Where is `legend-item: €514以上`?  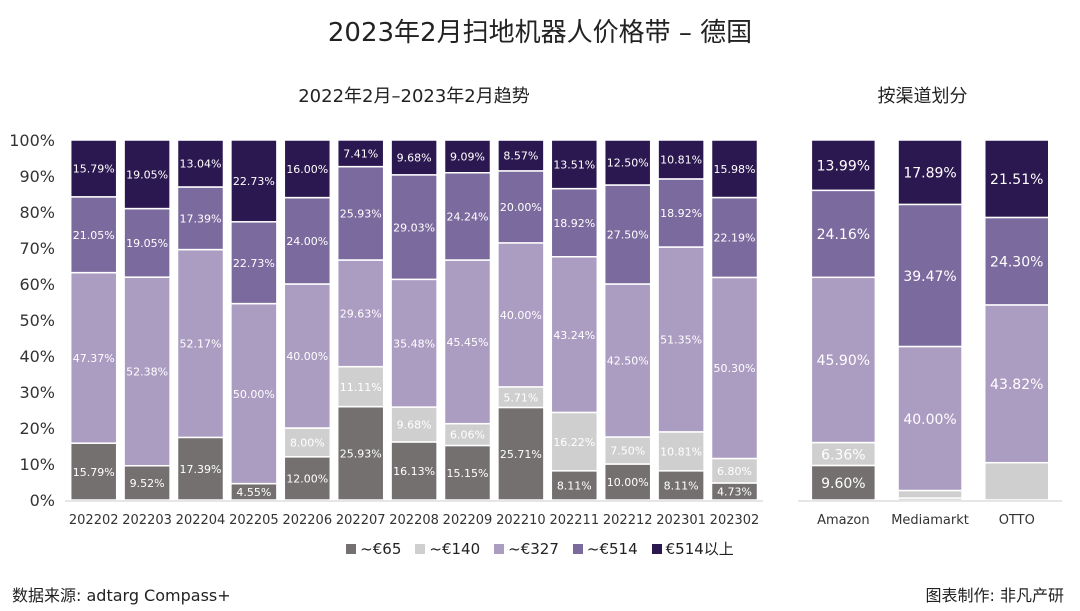 legend-item: €514以上 is located at coordinates (692, 548).